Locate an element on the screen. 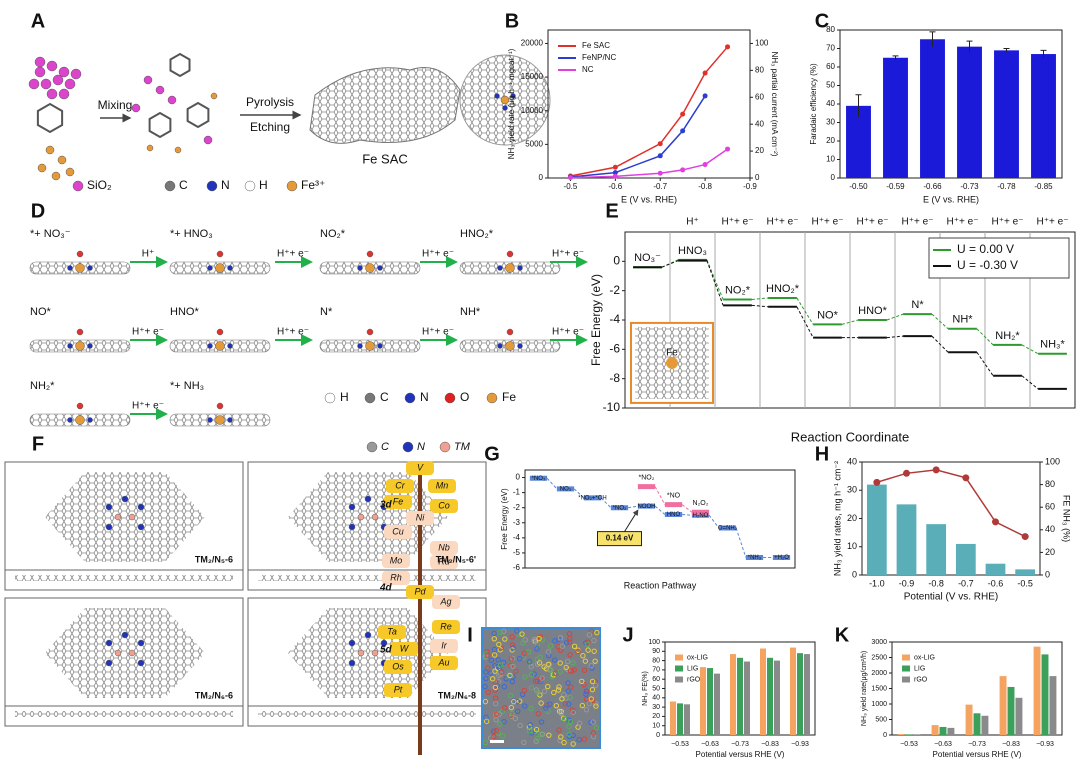  y-tick-label: 90 is located at coordinates (656, 651).